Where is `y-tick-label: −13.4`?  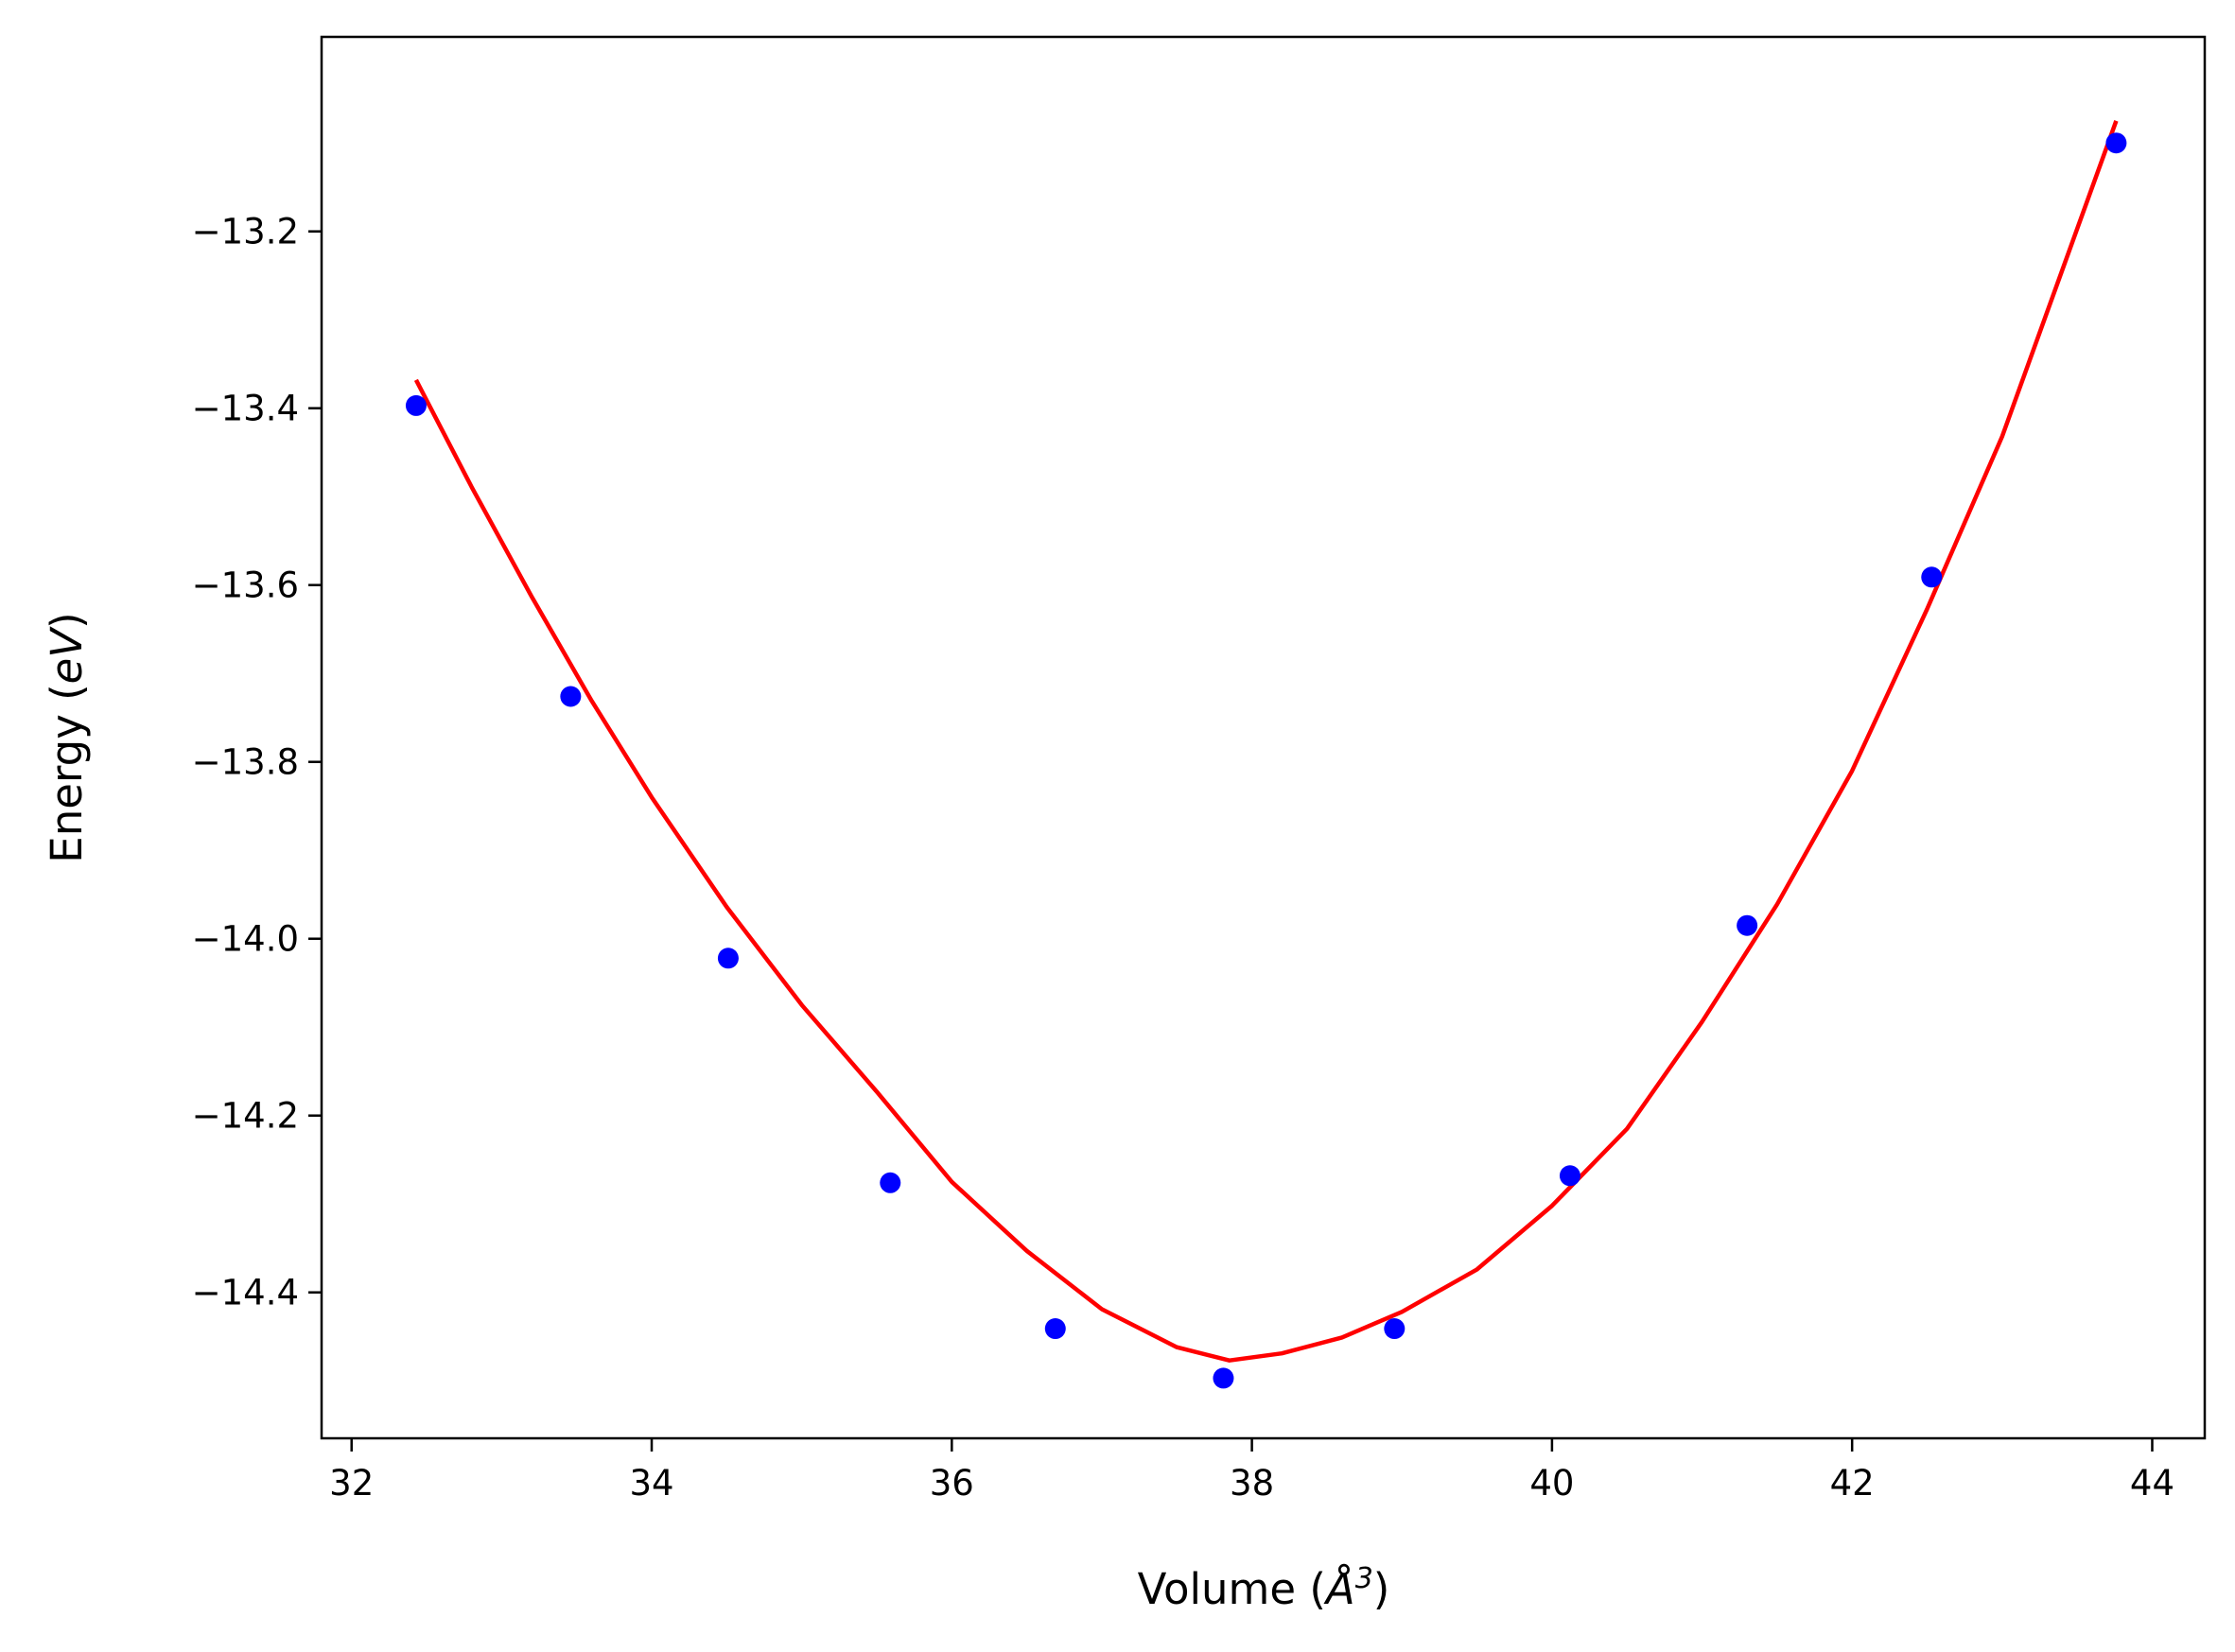 y-tick-label: −13.4 is located at coordinates (245, 409).